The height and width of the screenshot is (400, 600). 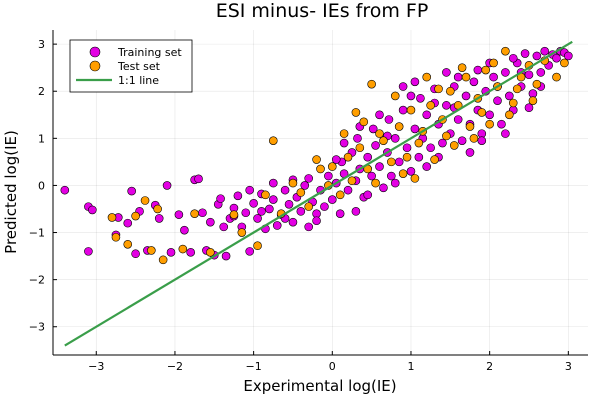 What do you see at coordinates (139, 66) in the screenshot?
I see `legend-test-label: Test set` at bounding box center [139, 66].